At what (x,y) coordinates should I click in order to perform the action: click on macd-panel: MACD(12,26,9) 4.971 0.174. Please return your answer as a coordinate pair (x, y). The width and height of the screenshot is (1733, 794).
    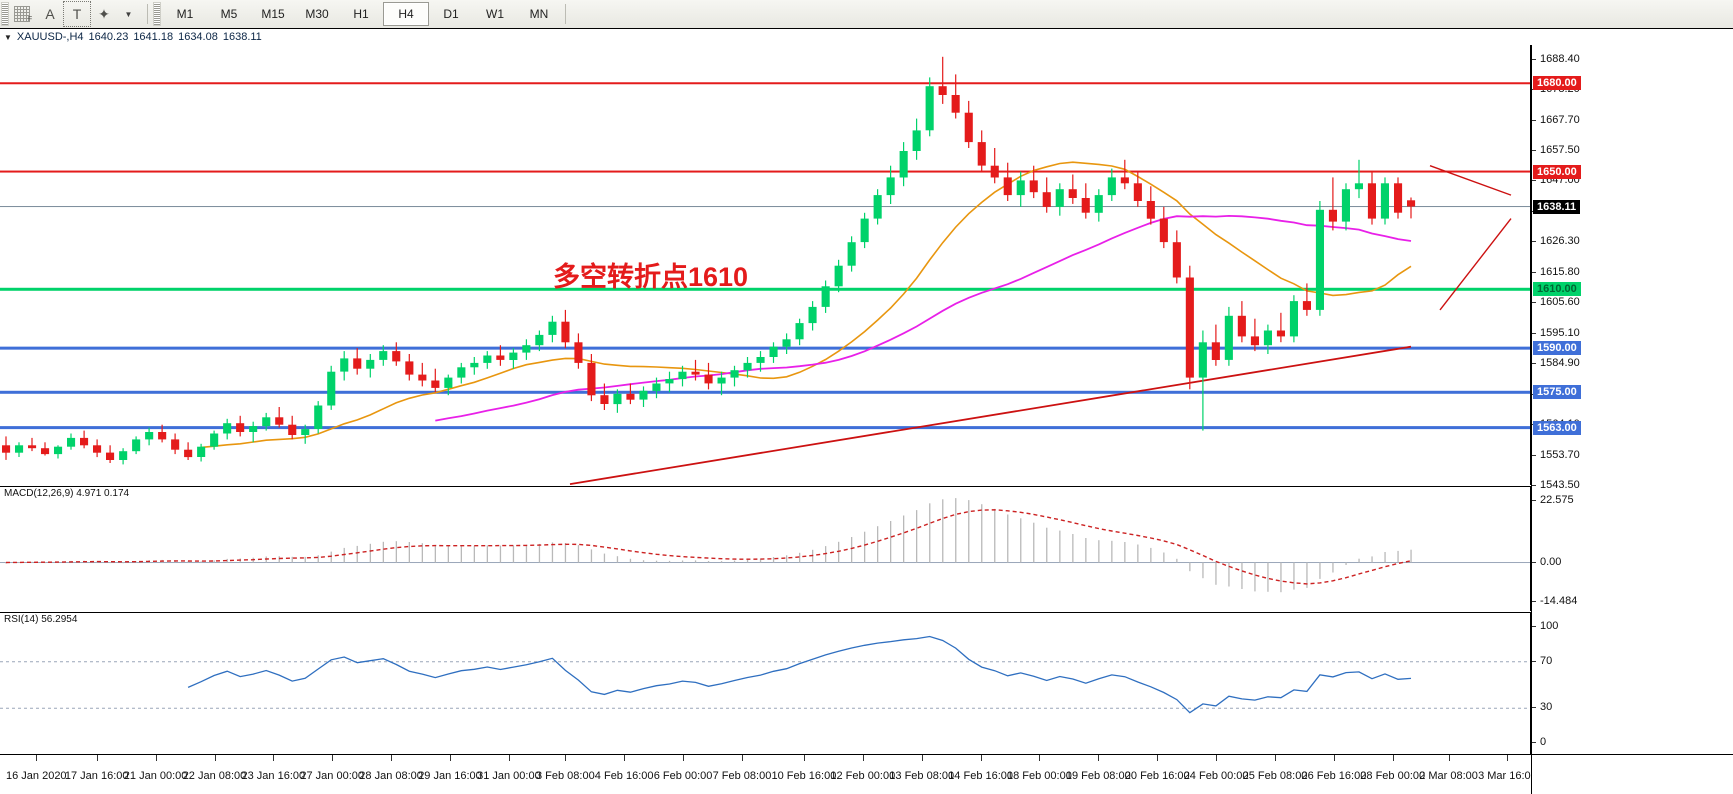
    Looking at the image, I should click on (765, 548).